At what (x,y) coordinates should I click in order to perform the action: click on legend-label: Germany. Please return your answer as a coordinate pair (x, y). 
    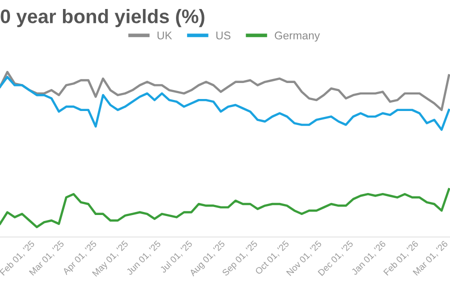
    Looking at the image, I should click on (297, 37).